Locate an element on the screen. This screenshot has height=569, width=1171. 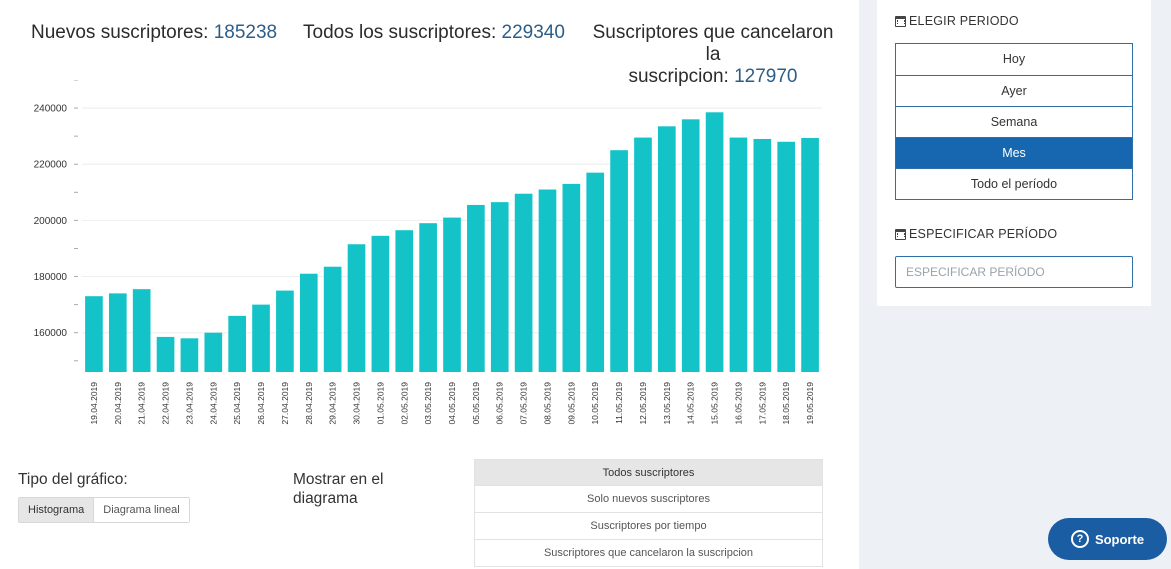
x-tick-label: 18.05.2019 is located at coordinates (786, 403).